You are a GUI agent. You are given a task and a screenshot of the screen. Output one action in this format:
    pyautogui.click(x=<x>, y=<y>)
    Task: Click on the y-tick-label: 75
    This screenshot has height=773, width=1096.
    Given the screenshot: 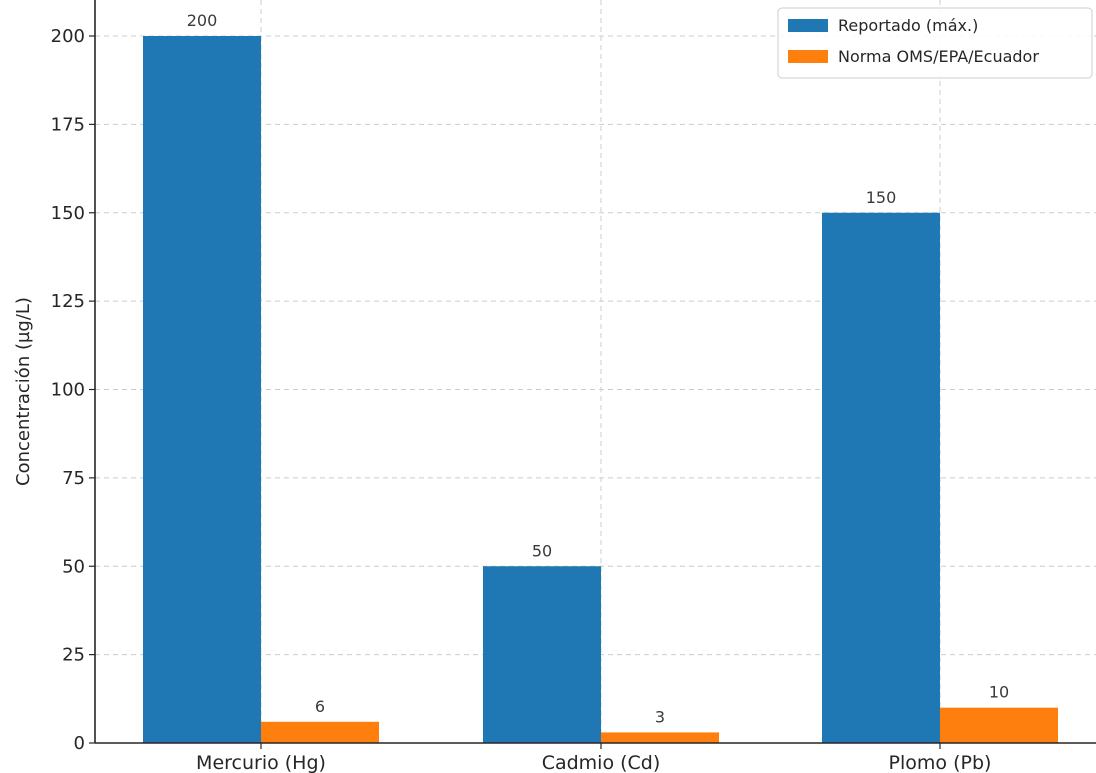 What is the action you would take?
    pyautogui.click(x=73, y=478)
    